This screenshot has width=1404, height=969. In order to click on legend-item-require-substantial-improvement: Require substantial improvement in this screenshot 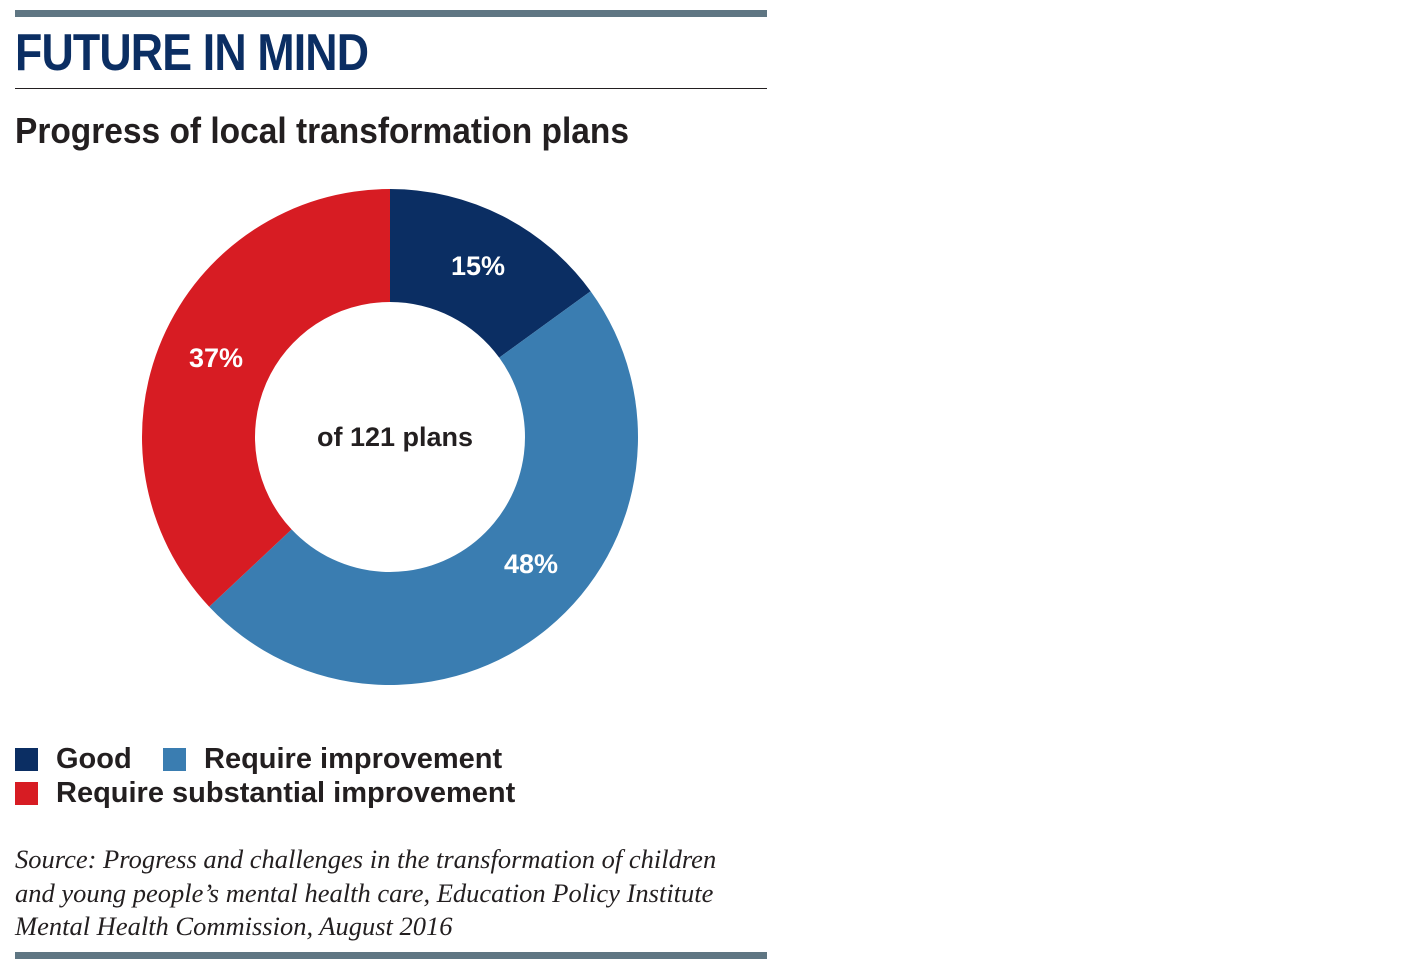, I will do `click(265, 793)`.